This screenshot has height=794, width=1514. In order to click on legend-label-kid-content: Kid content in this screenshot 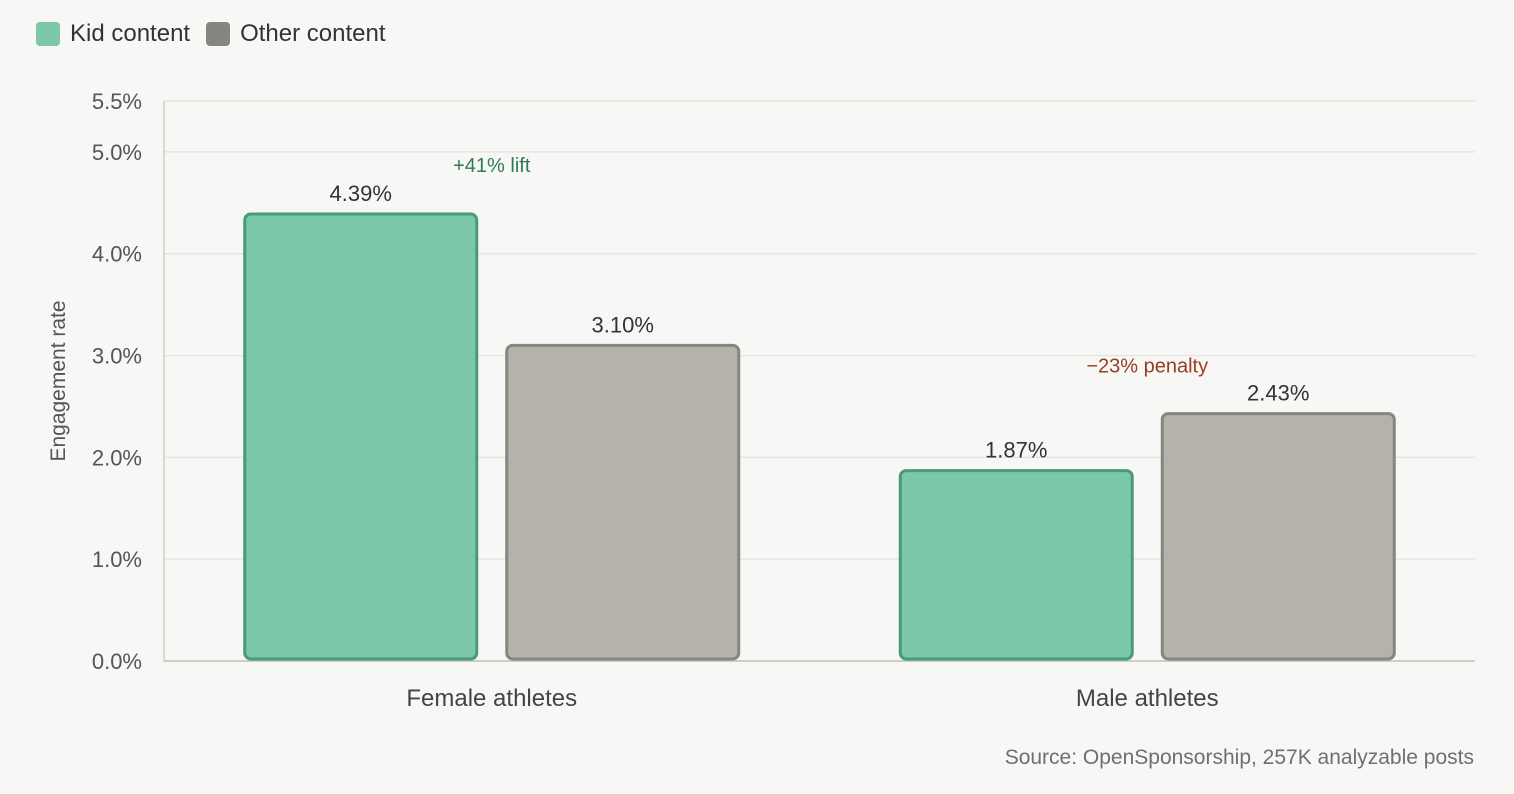, I will do `click(130, 33)`.